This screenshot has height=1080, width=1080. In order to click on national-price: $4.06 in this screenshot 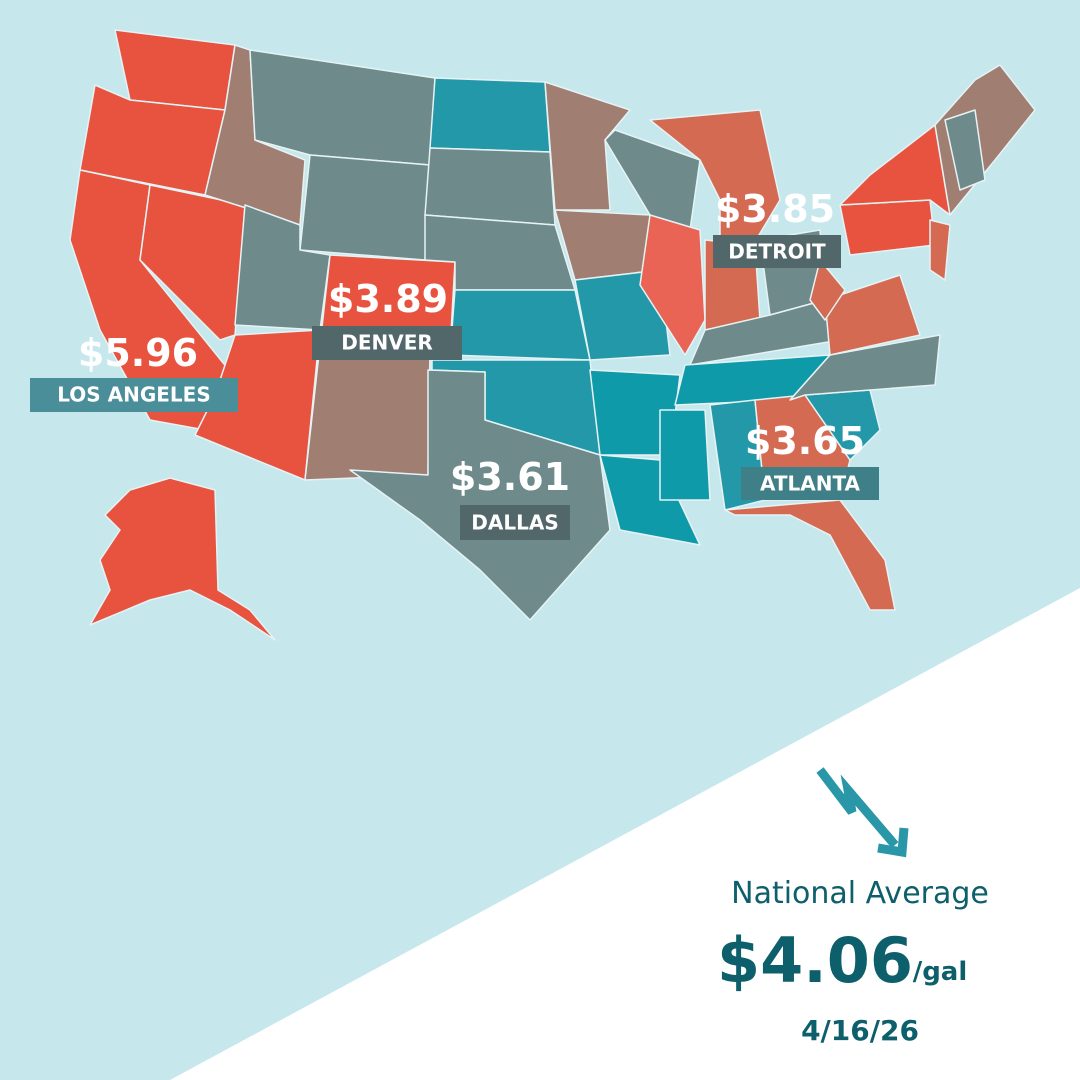, I will do `click(815, 960)`.